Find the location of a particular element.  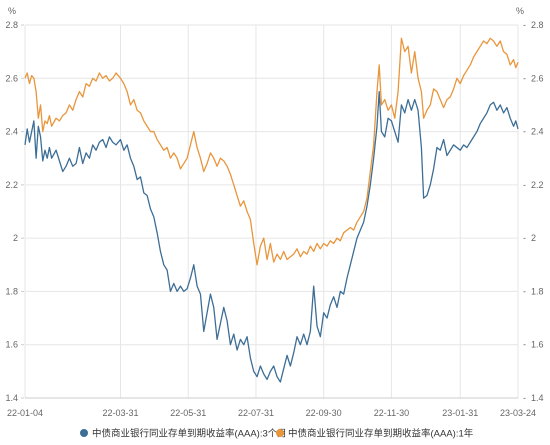

y-axis-right: -1.4- 1.6- 1.8- 2- 2.2- 2.4- 2.6- 2.8 is located at coordinates (533, 211).